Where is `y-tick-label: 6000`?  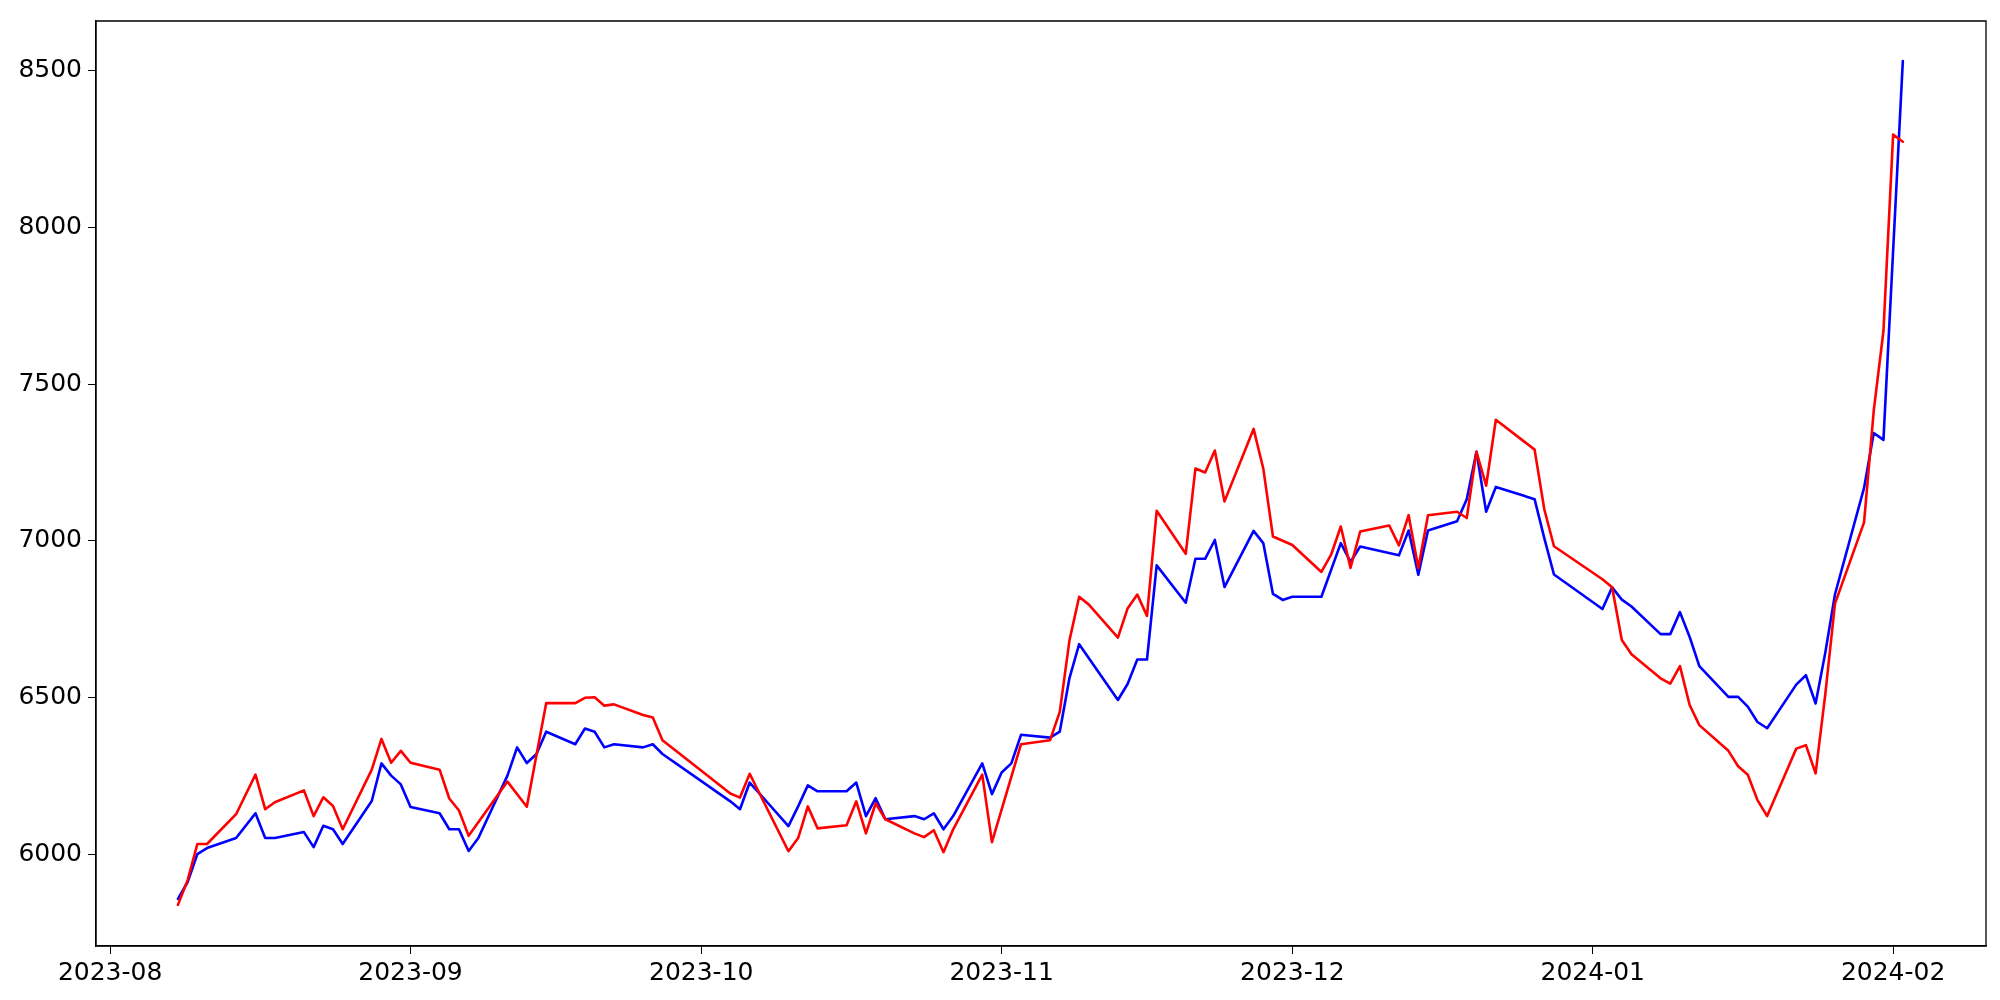 y-tick-label: 6000 is located at coordinates (50, 853).